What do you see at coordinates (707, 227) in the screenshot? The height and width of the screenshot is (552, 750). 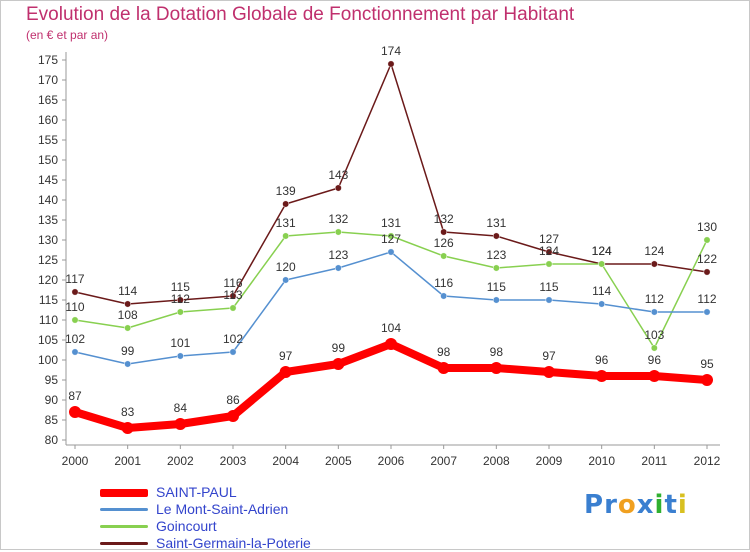 I see `data-label: 130` at bounding box center [707, 227].